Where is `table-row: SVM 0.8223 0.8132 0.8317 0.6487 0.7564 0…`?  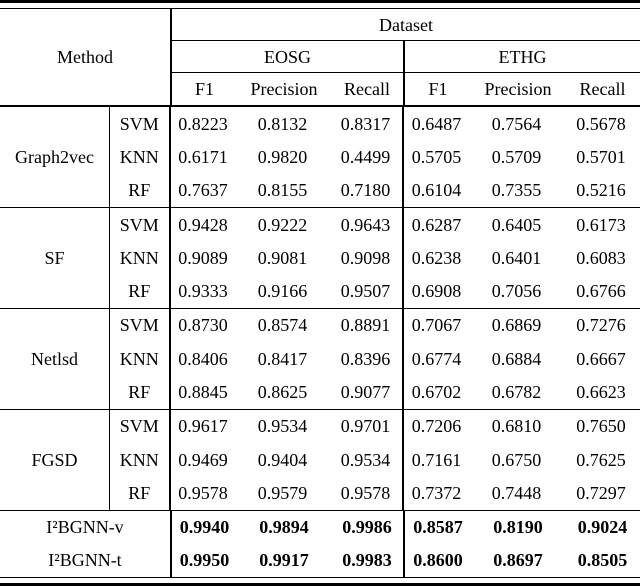 table-row: SVM 0.8223 0.8132 0.8317 0.6487 0.7564 0… is located at coordinates (375, 124).